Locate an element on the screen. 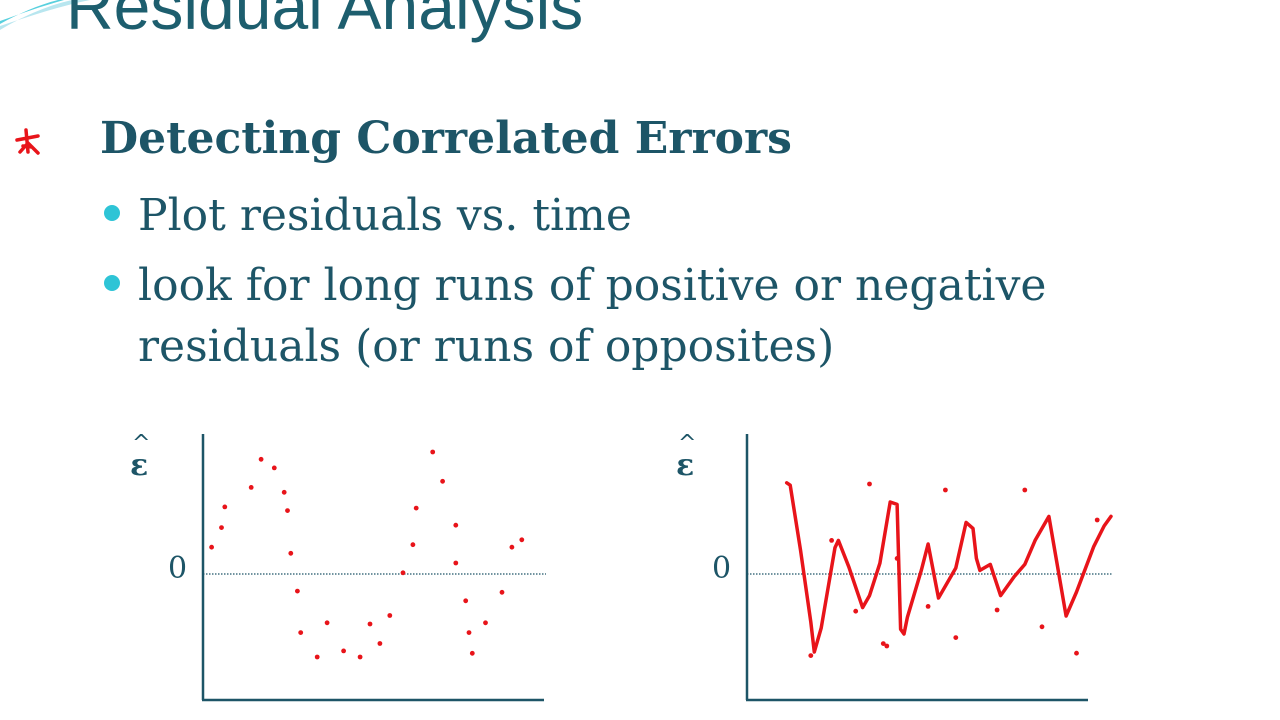 The height and width of the screenshot is (720, 1280). bullet-item-plot-residuals: Plot residuals vs. time is located at coordinates (680, 216).